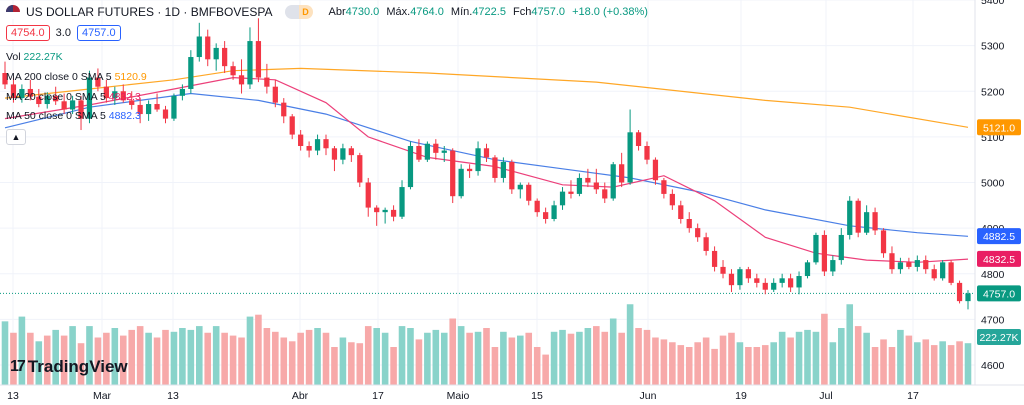 This screenshot has height=405, width=1024. What do you see at coordinates (999, 258) in the screenshot?
I see `price-tag` at bounding box center [999, 258].